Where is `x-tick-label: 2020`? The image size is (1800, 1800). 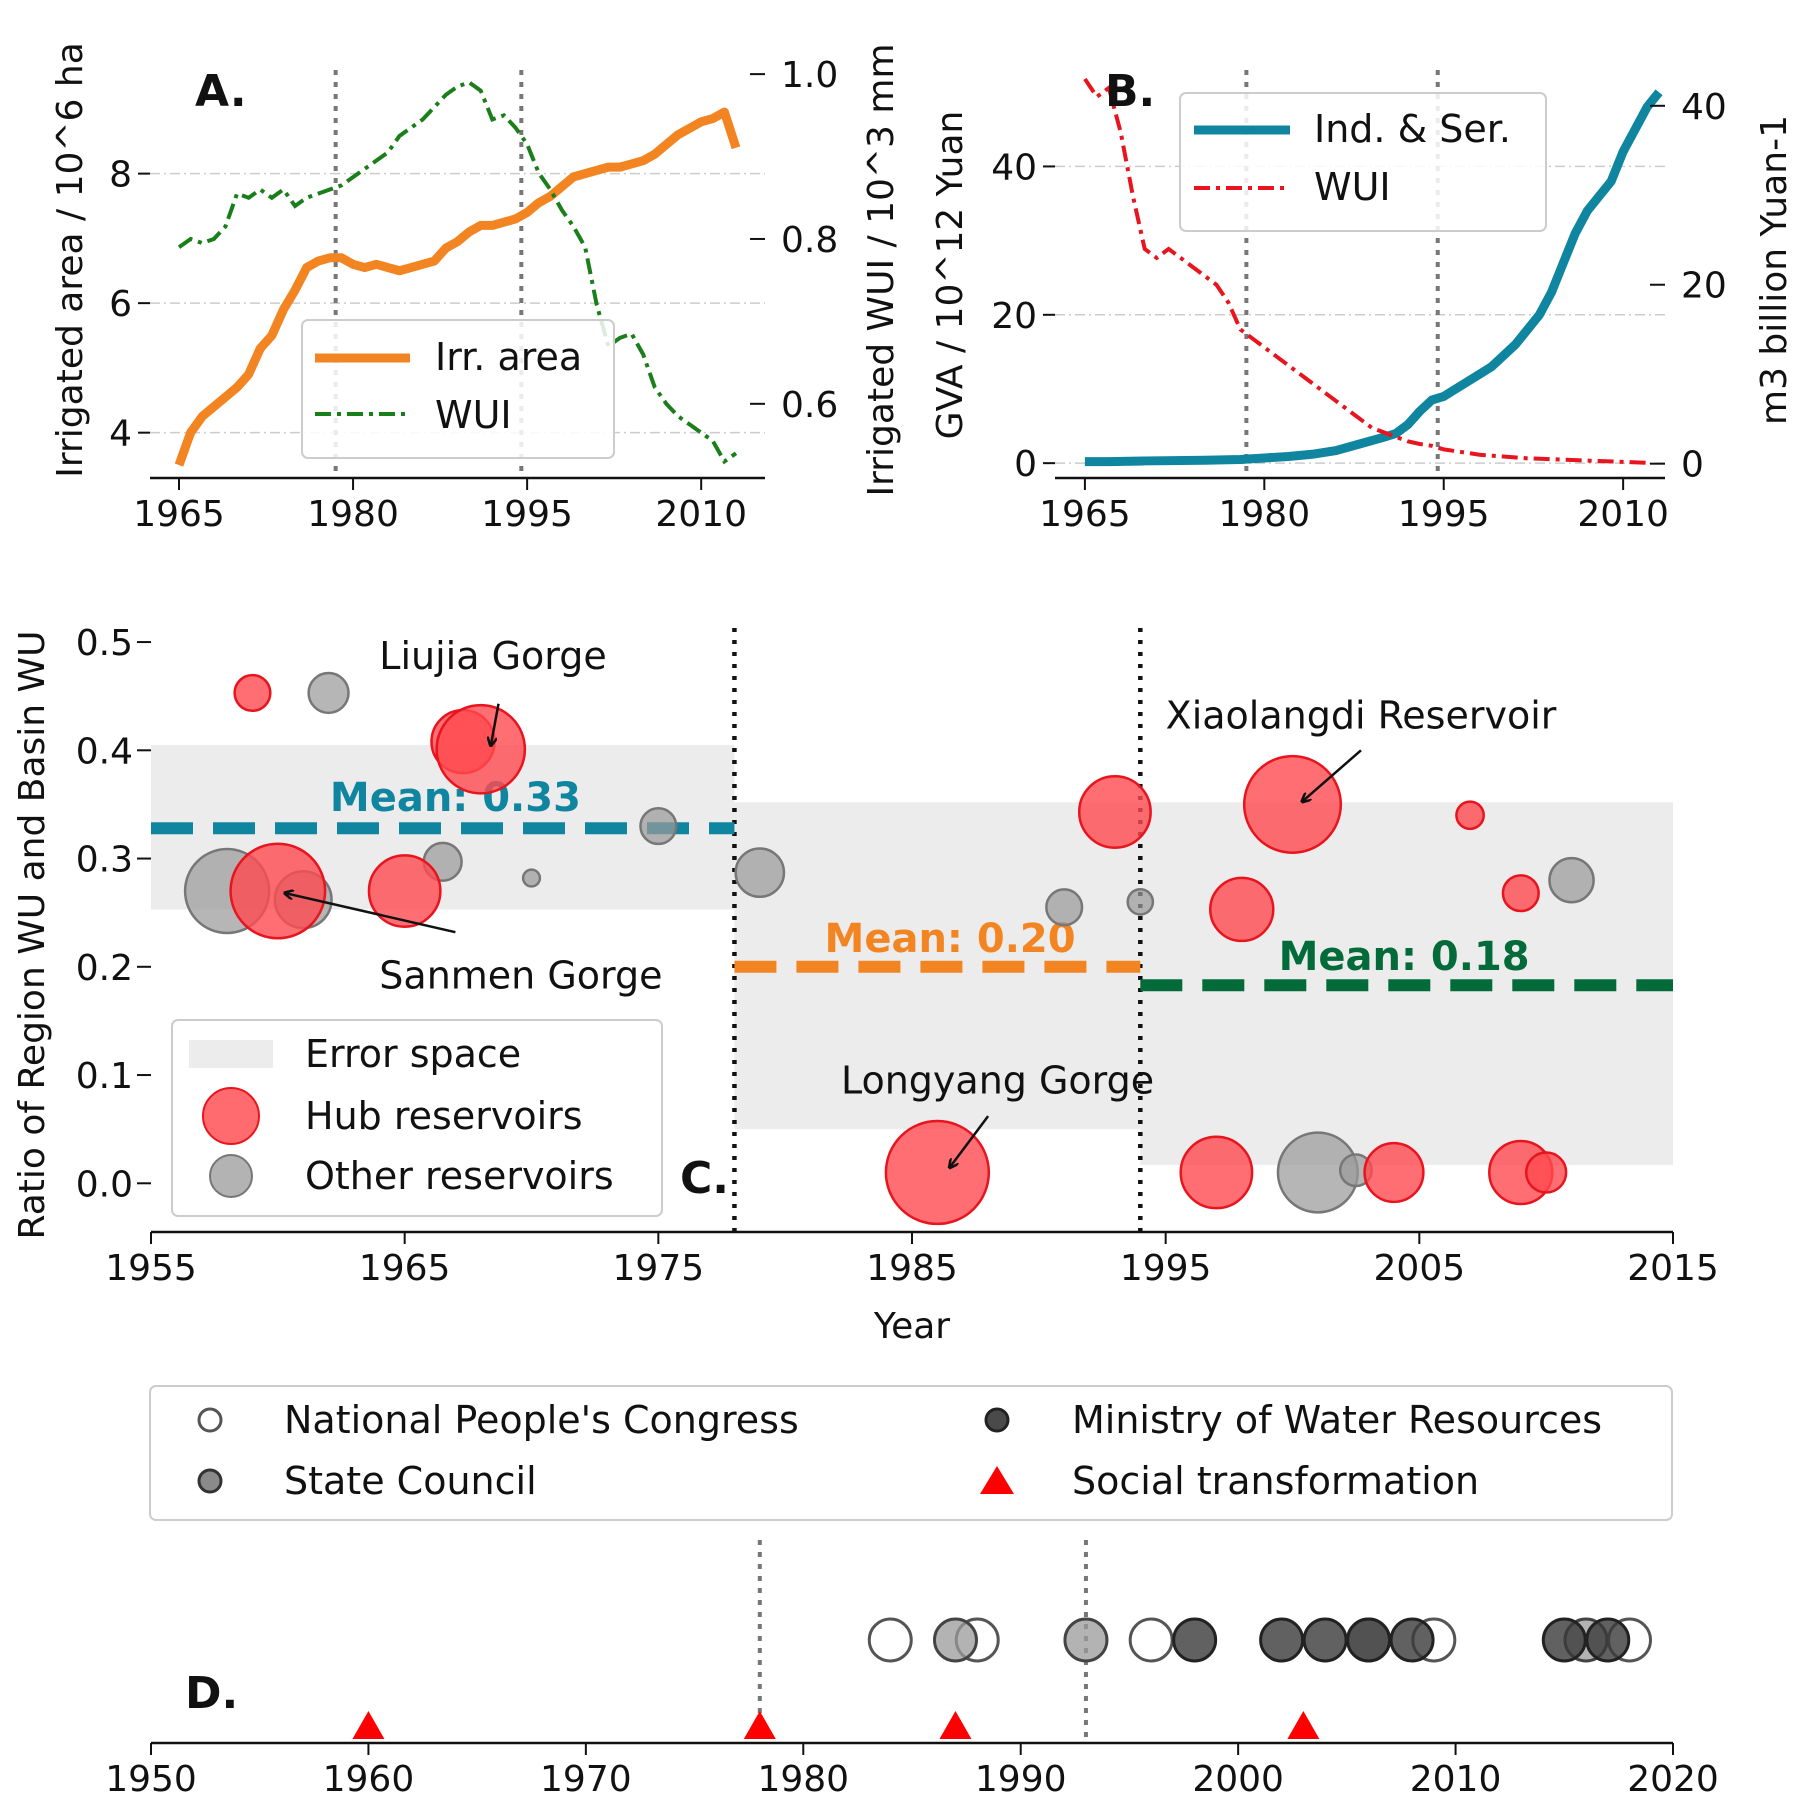 x-tick-label: 2020 is located at coordinates (1673, 1779).